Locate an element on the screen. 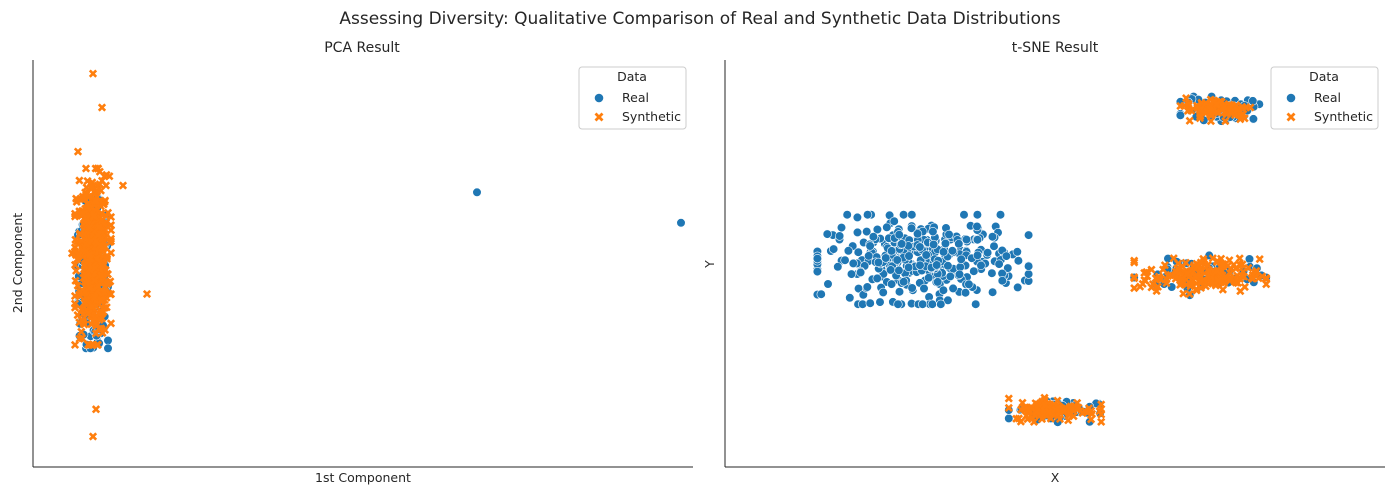 The width and height of the screenshot is (1400, 500). pca-x-label: 1st Component is located at coordinates (363, 477).